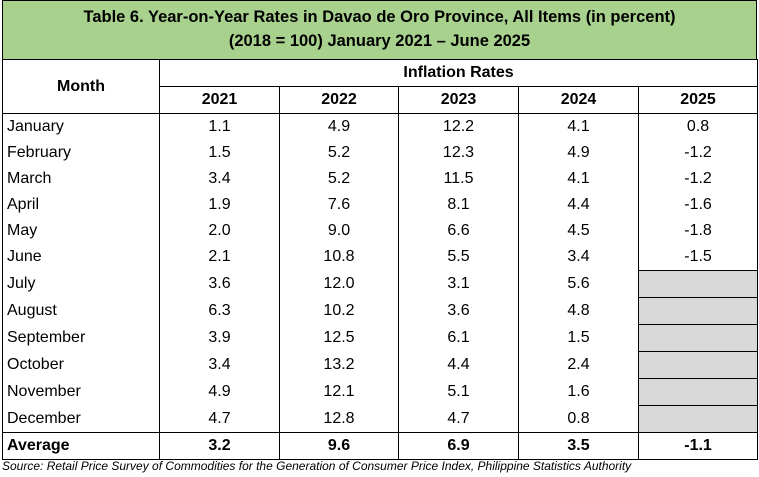 The height and width of the screenshot is (477, 759). Describe the element at coordinates (578, 365) in the screenshot. I see `rate-cell: 2.4` at that location.